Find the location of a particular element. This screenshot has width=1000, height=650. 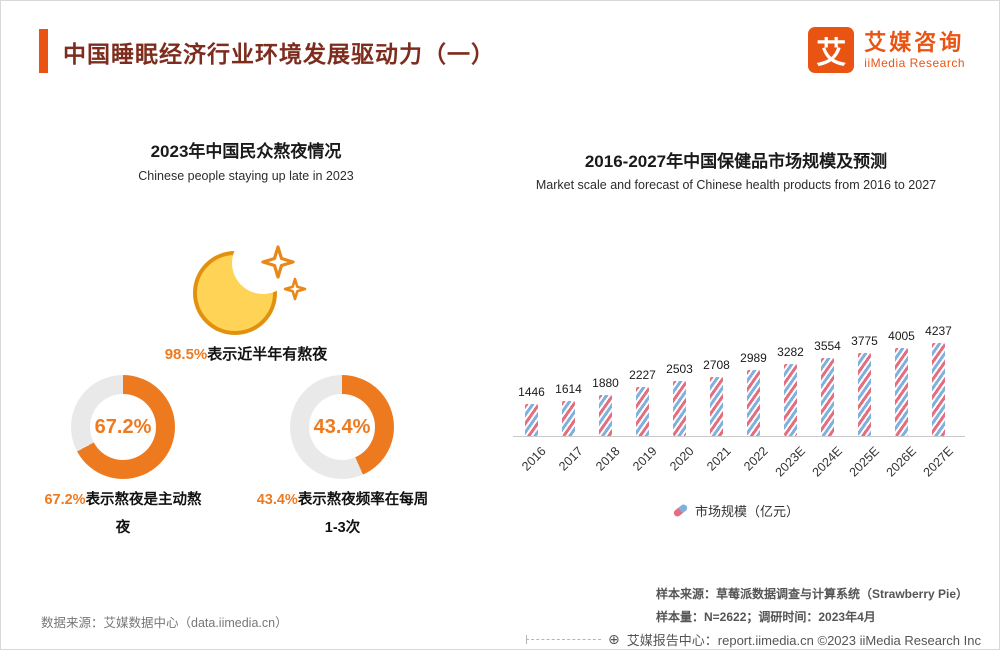

footer-dashed-line is located at coordinates (564, 639).